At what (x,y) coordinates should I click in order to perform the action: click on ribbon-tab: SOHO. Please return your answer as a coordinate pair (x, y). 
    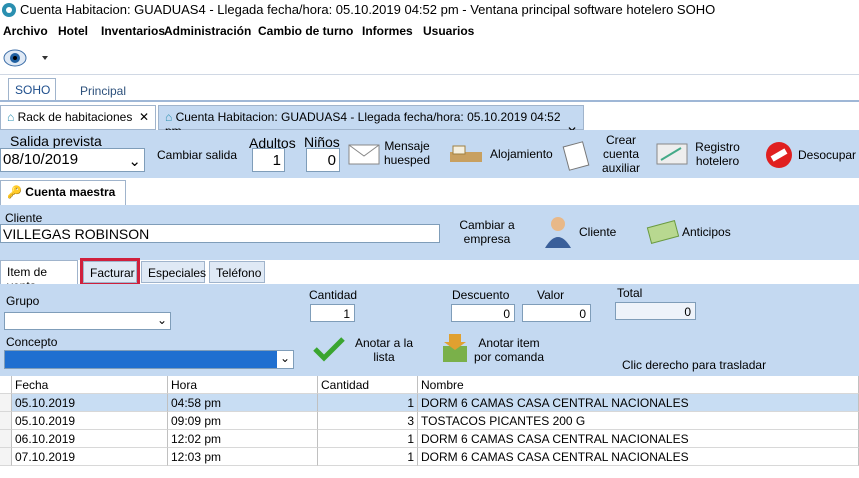
    Looking at the image, I should click on (32, 89).